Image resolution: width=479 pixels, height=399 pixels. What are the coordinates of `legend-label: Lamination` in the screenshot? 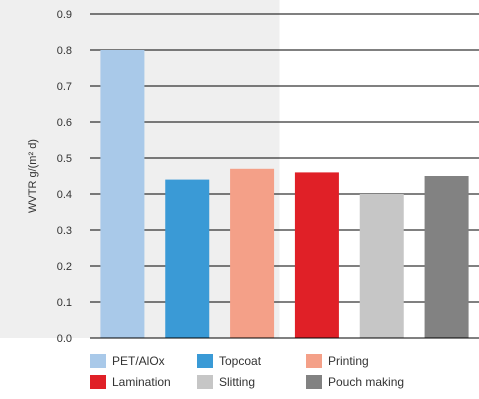 It's located at (141, 382).